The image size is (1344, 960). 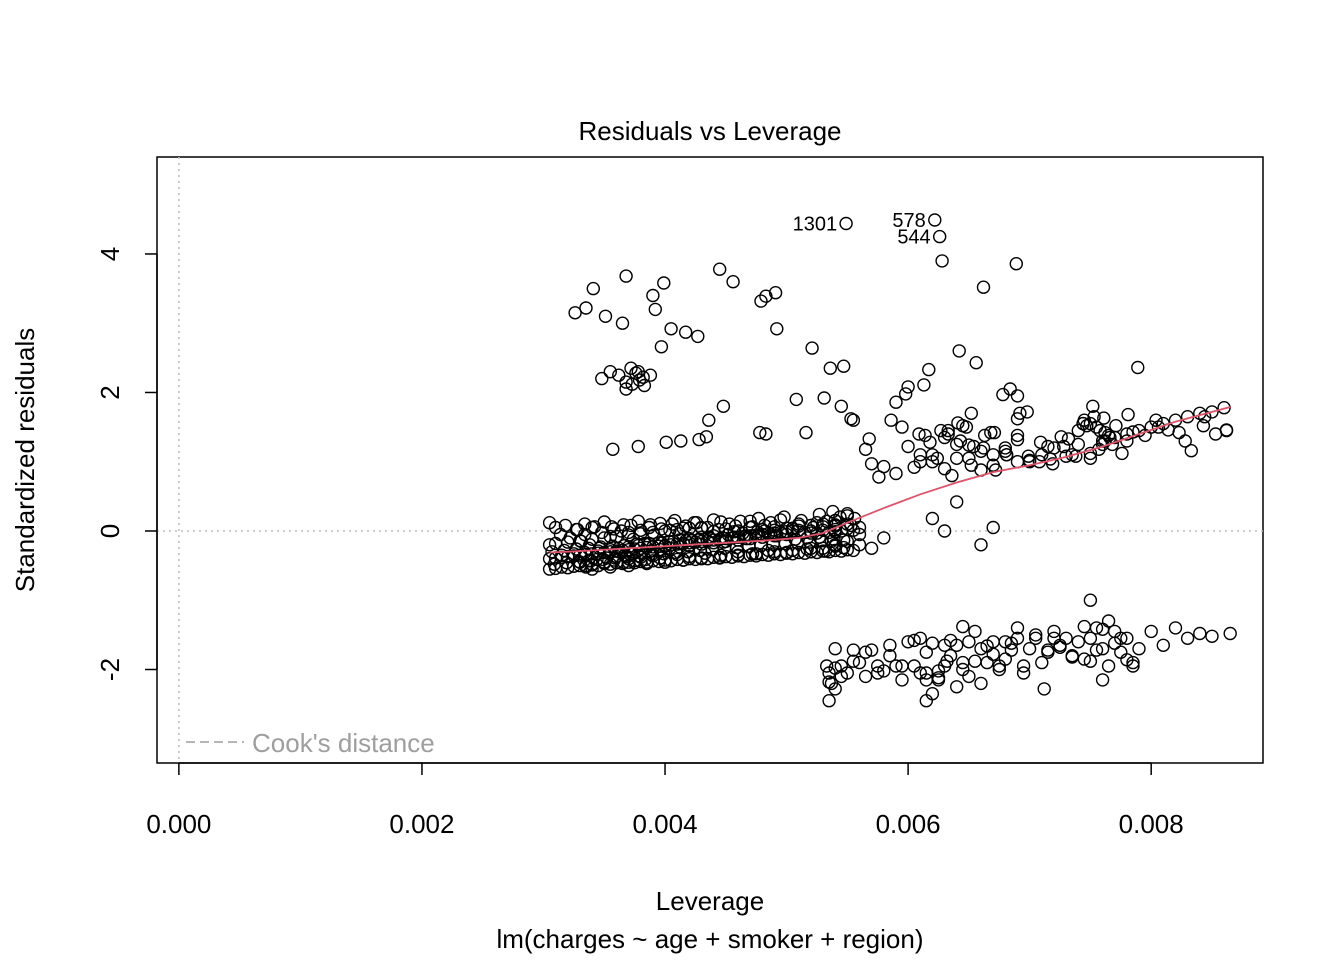 I want to click on x-tick-label: 0.000, so click(x=178, y=824).